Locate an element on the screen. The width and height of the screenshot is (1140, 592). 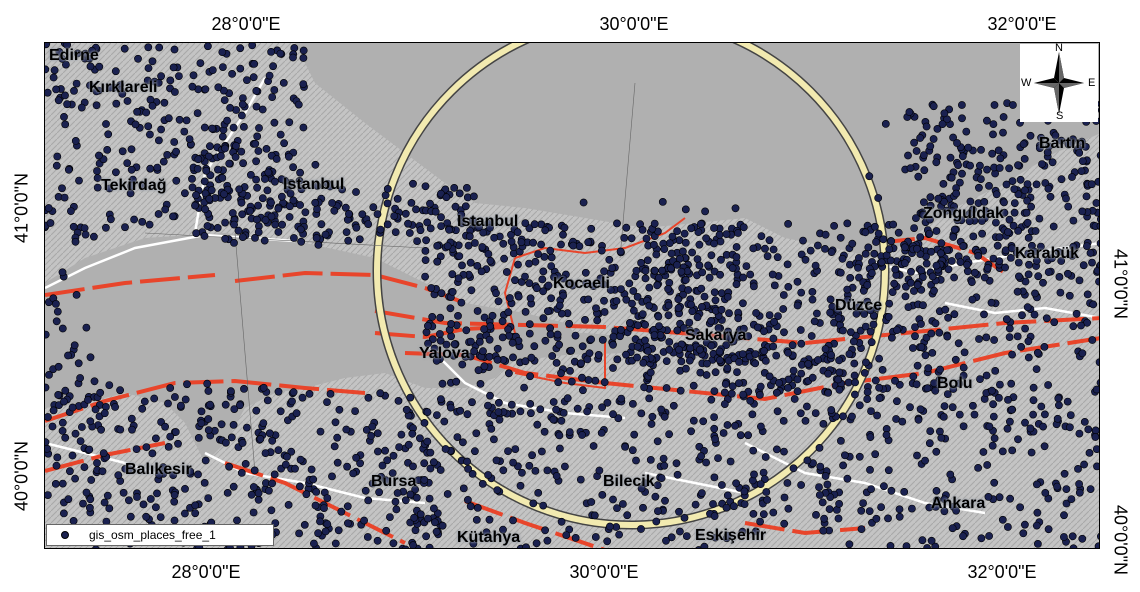
place-label-karabuk: Karabük is located at coordinates (1047, 253).